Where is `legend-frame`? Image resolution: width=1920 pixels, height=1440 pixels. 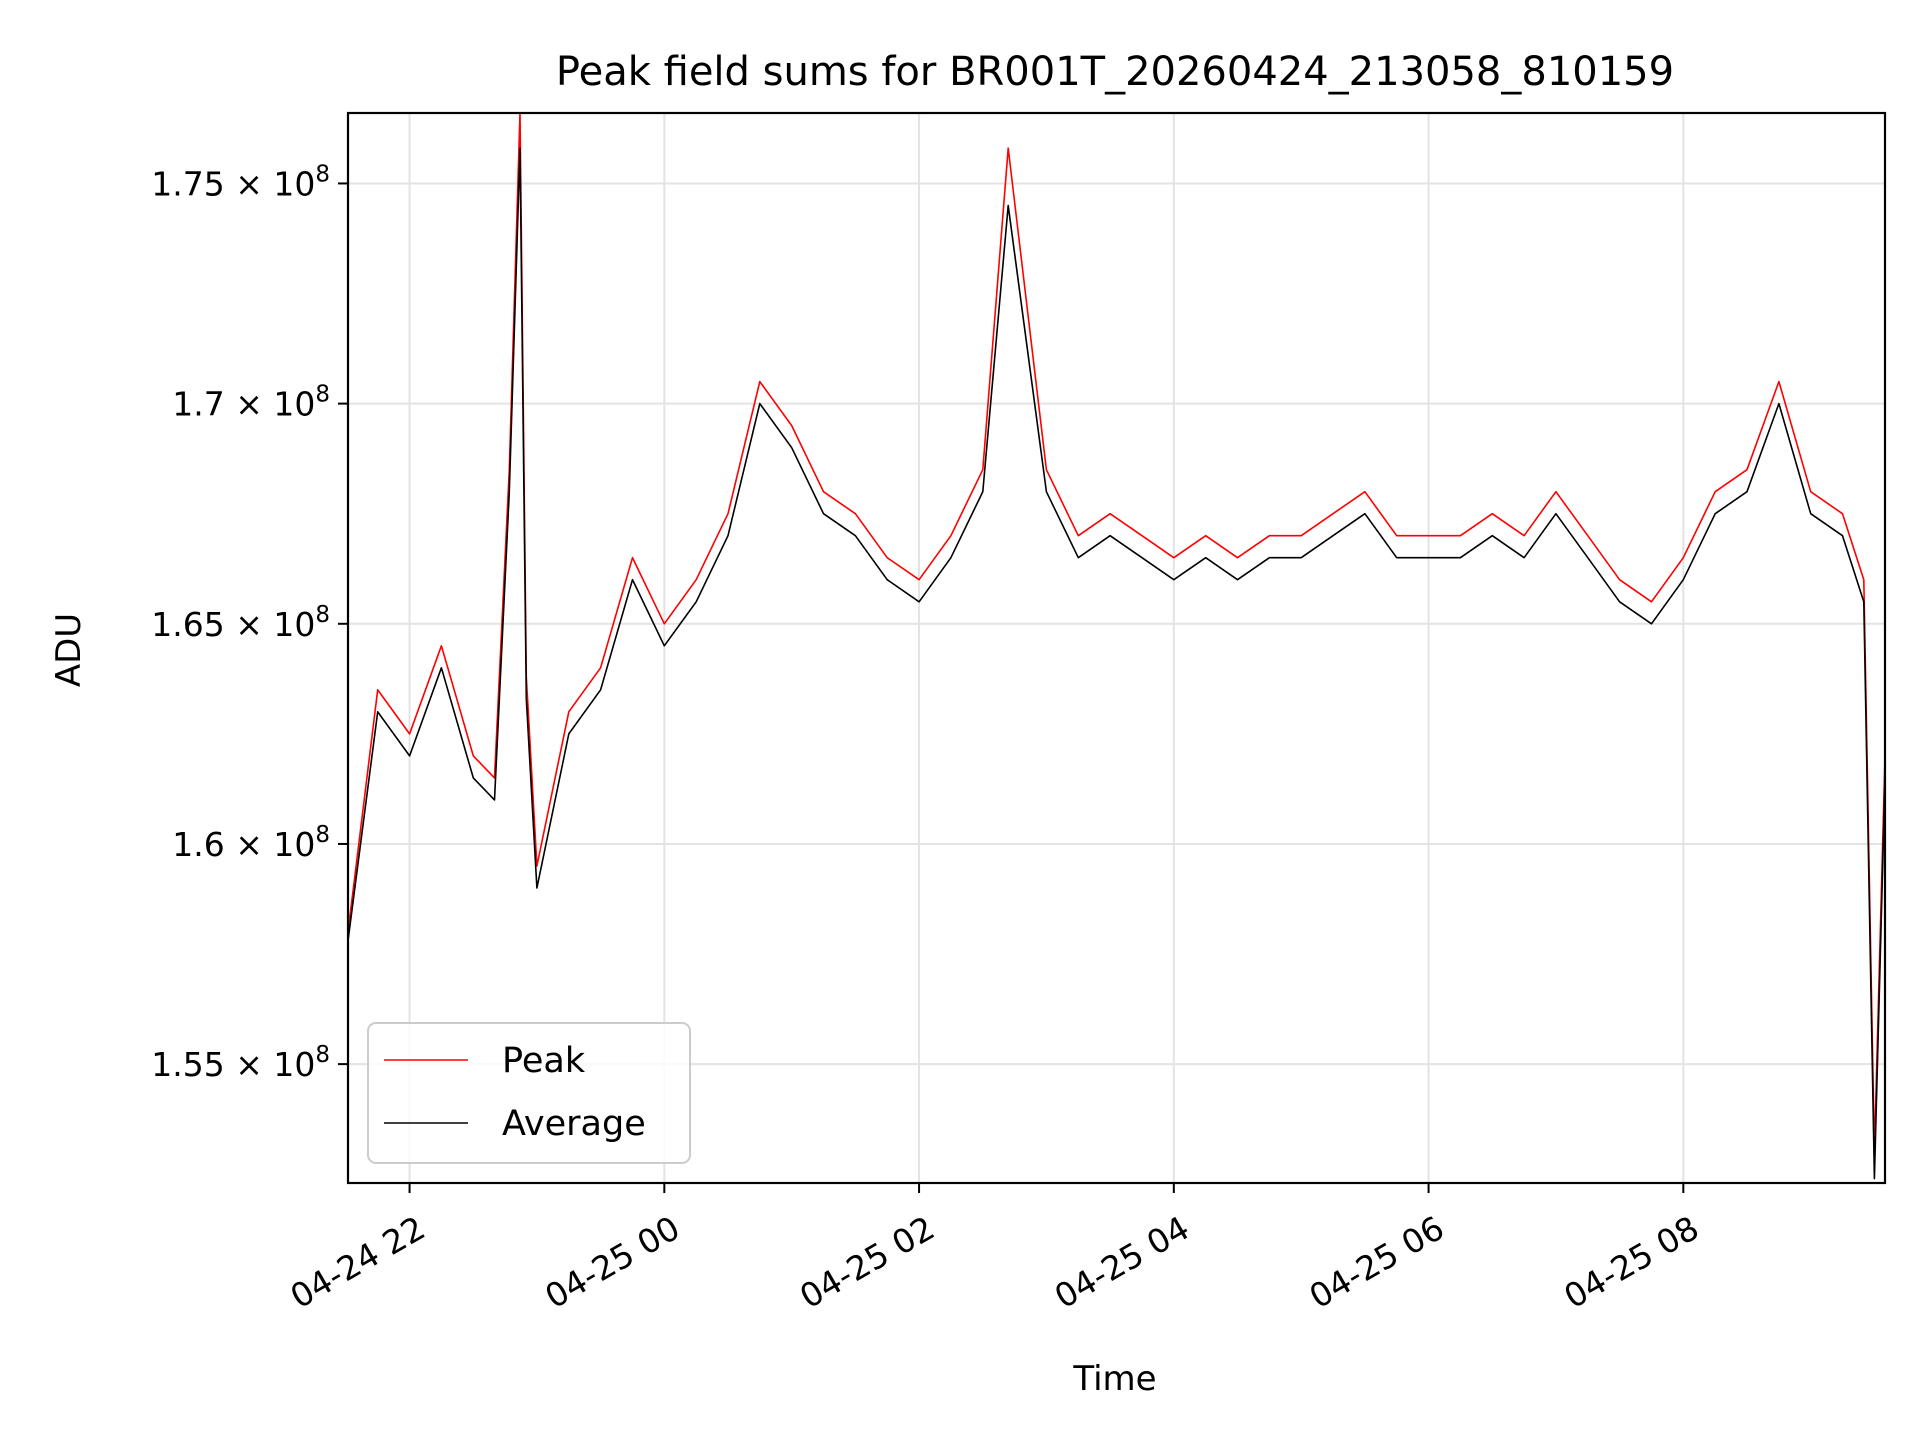
legend-frame is located at coordinates (529, 1093).